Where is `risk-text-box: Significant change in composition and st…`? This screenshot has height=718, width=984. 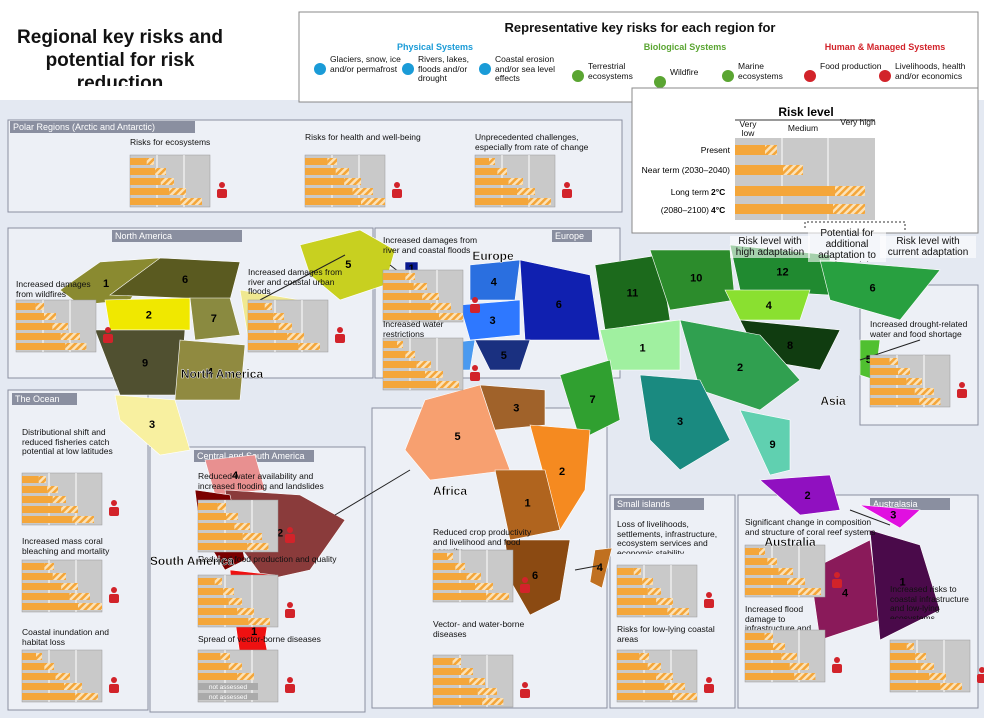 risk-text-box: Significant change in composition and st… is located at coordinates (810, 527).